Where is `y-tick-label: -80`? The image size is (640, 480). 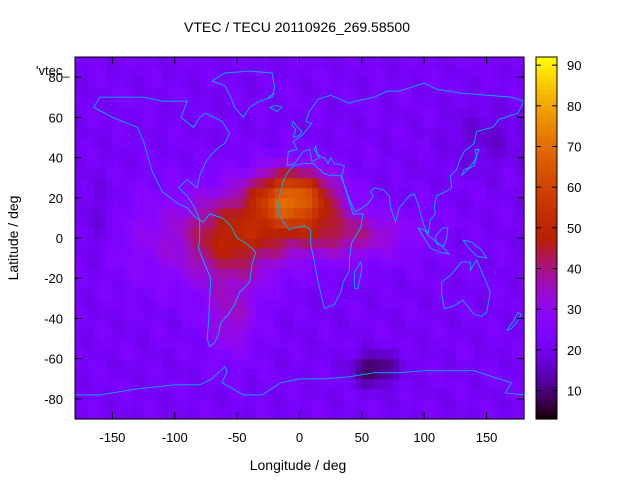
y-tick-label: -80 is located at coordinates (53, 399).